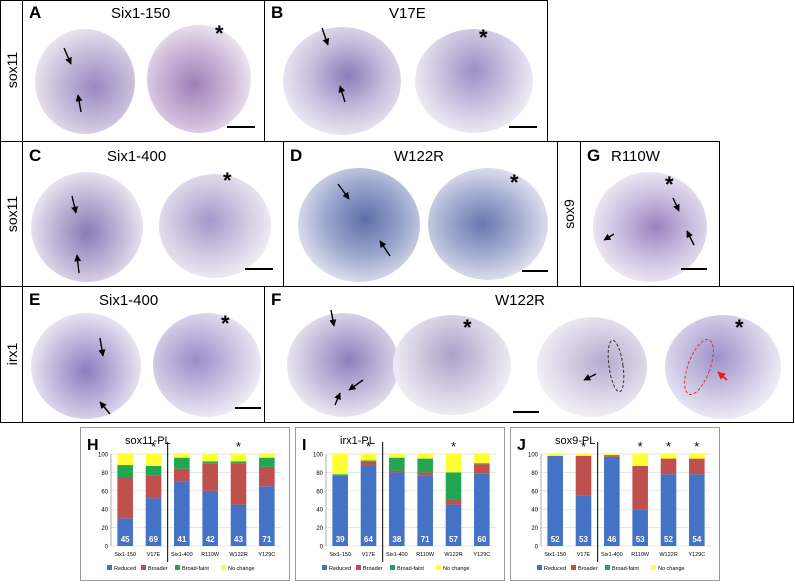 The height and width of the screenshot is (585, 795). Describe the element at coordinates (153, 539) in the screenshot. I see `bar-count-label: 69` at that location.